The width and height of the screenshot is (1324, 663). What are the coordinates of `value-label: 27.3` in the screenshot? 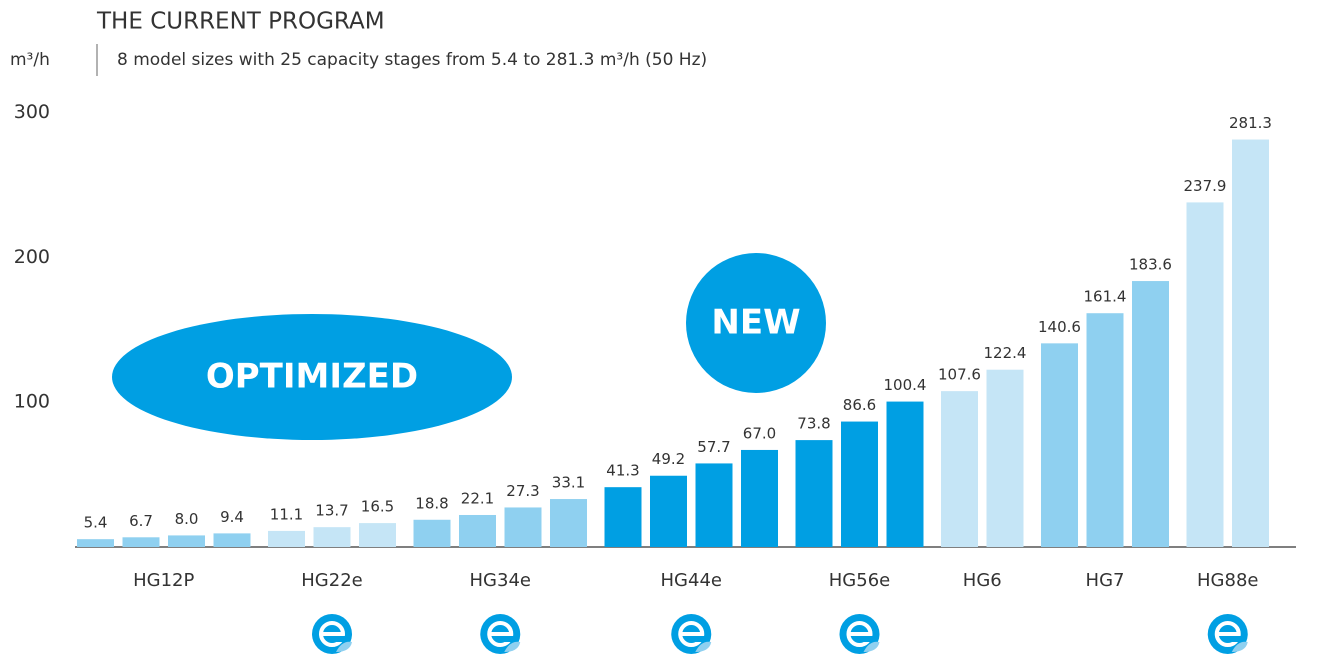 It's located at (522, 491).